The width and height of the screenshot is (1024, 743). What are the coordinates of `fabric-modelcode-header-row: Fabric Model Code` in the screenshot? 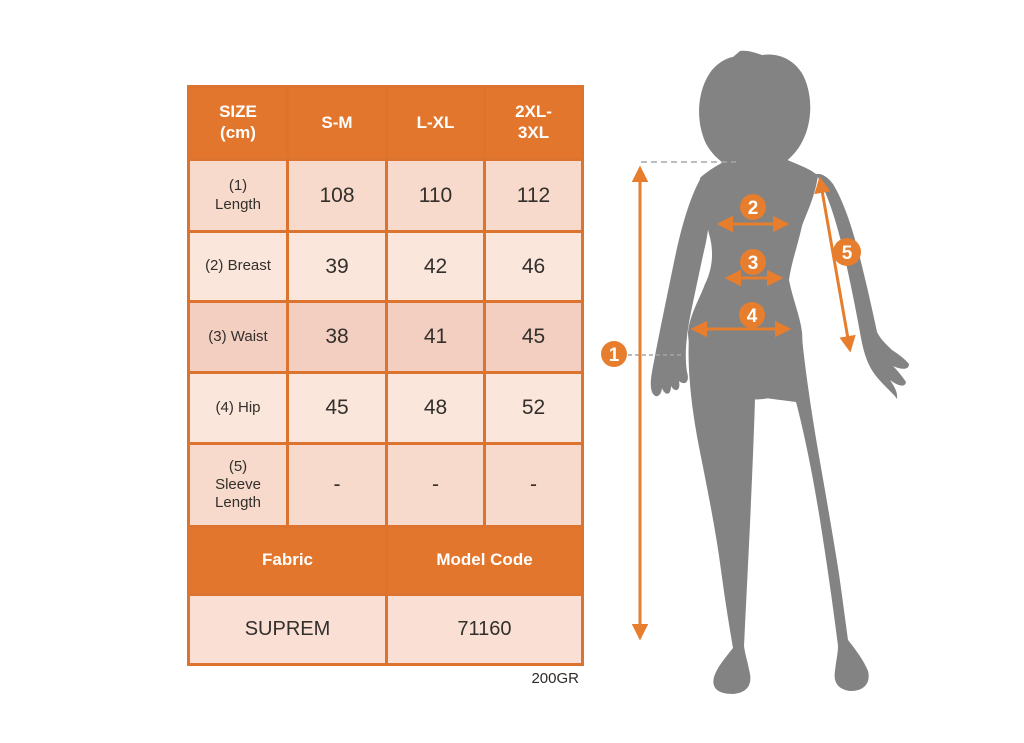 It's located at (385, 560).